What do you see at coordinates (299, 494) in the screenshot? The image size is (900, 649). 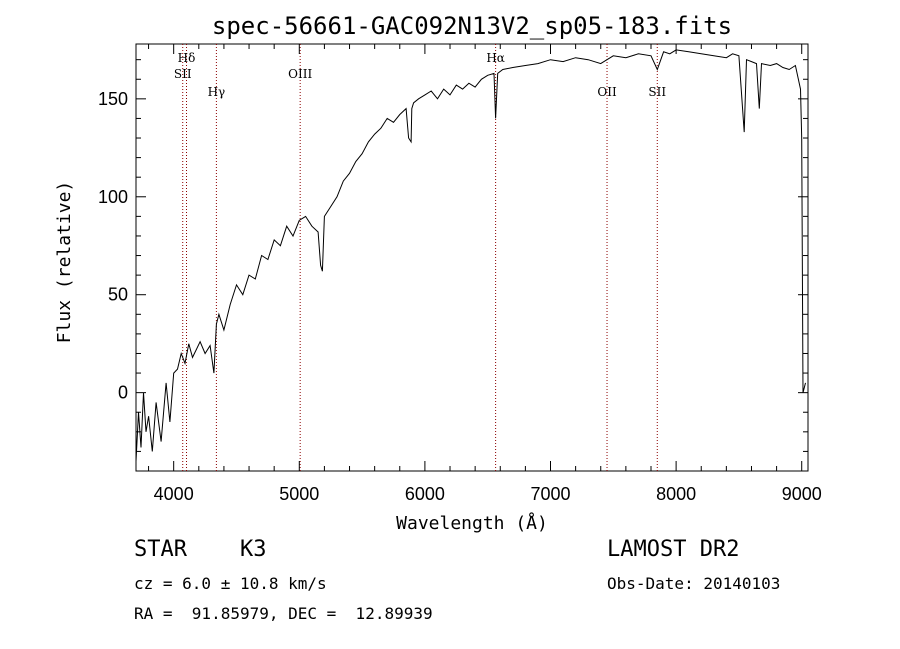 I see `x-tick-label: 5000` at bounding box center [299, 494].